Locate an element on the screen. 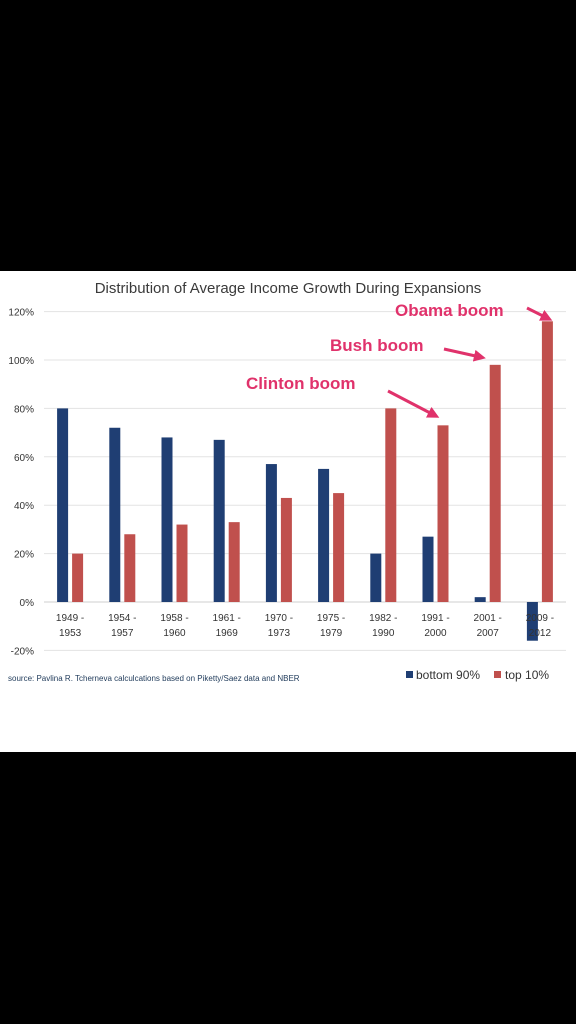  x-tick-label: 2007 is located at coordinates (488, 633).